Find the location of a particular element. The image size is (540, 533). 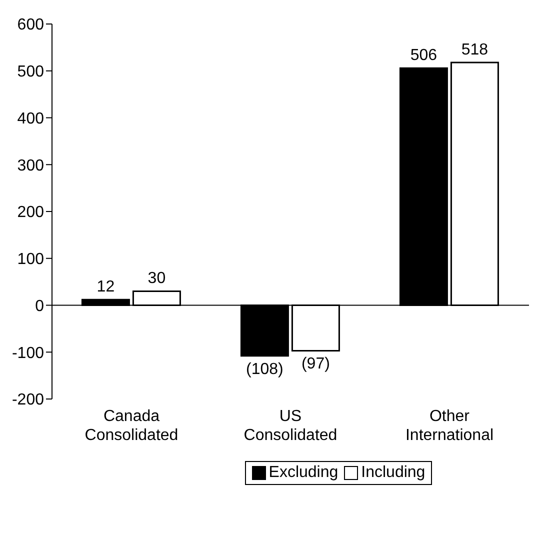

data-label: (108) is located at coordinates (265, 369).